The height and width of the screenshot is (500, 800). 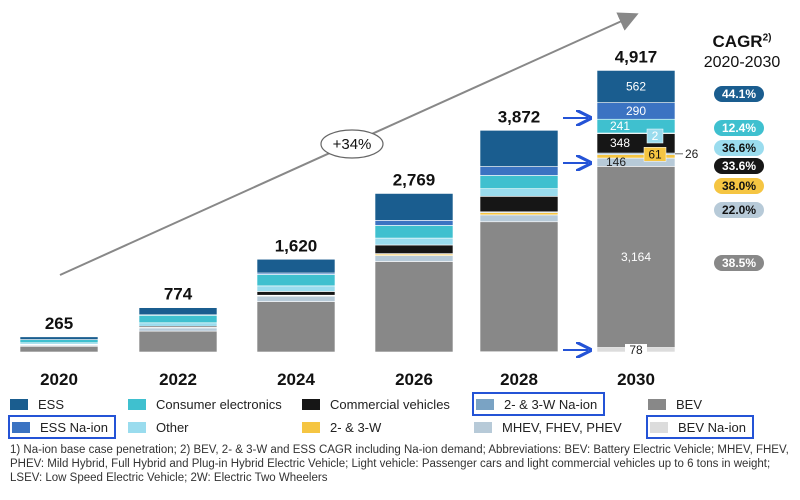 What do you see at coordinates (390, 404) in the screenshot?
I see `legend-label: Commercial vehicles` at bounding box center [390, 404].